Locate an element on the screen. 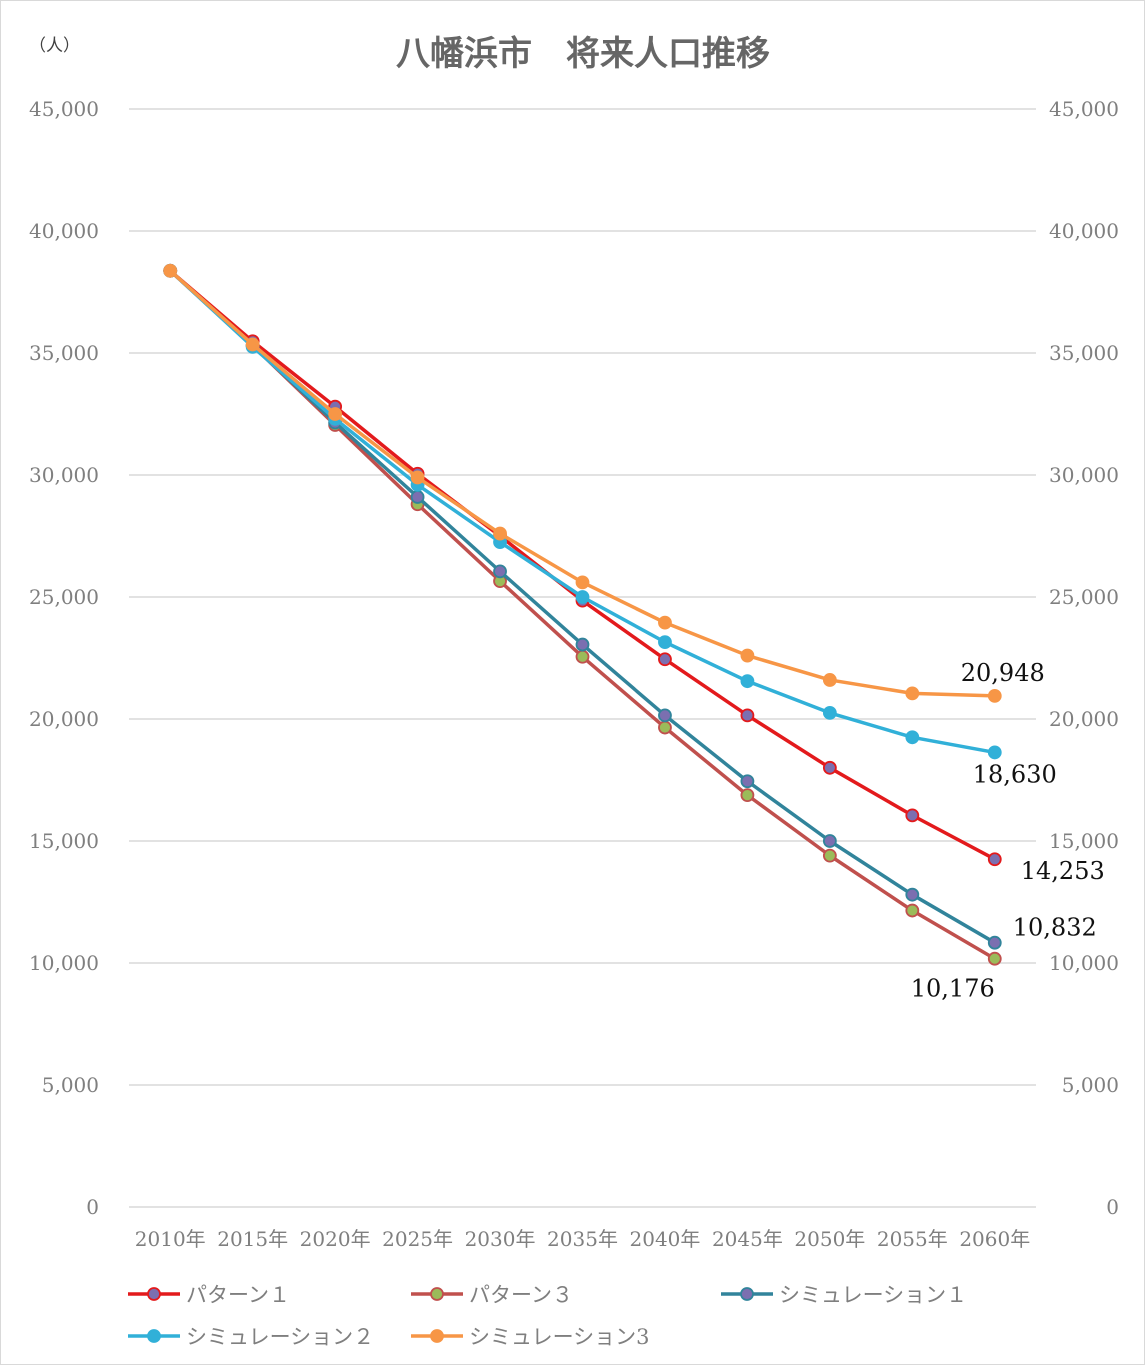 The image size is (1145, 1366). y-tick-label: 35,000 is located at coordinates (64, 353).